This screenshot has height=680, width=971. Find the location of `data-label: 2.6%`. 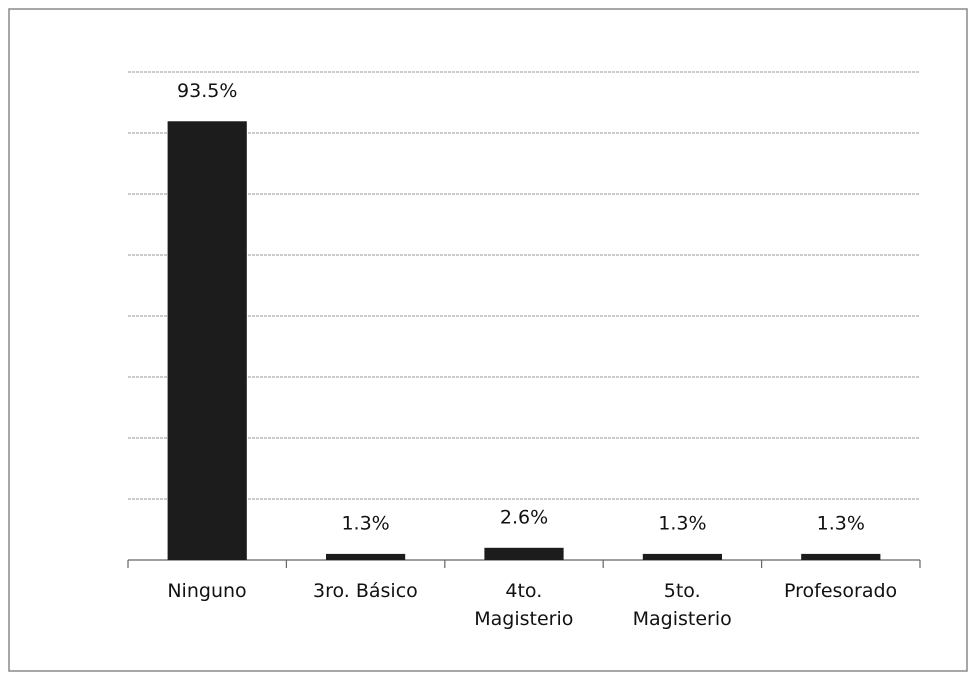

data-label: 2.6% is located at coordinates (524, 517).